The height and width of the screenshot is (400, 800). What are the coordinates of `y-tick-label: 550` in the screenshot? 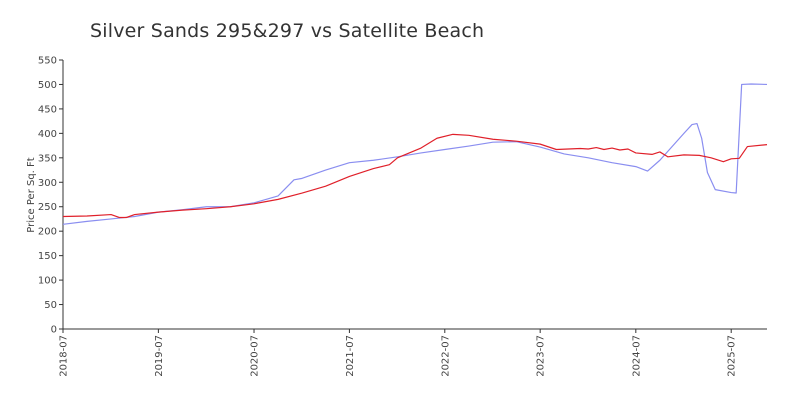 It's located at (47, 61).